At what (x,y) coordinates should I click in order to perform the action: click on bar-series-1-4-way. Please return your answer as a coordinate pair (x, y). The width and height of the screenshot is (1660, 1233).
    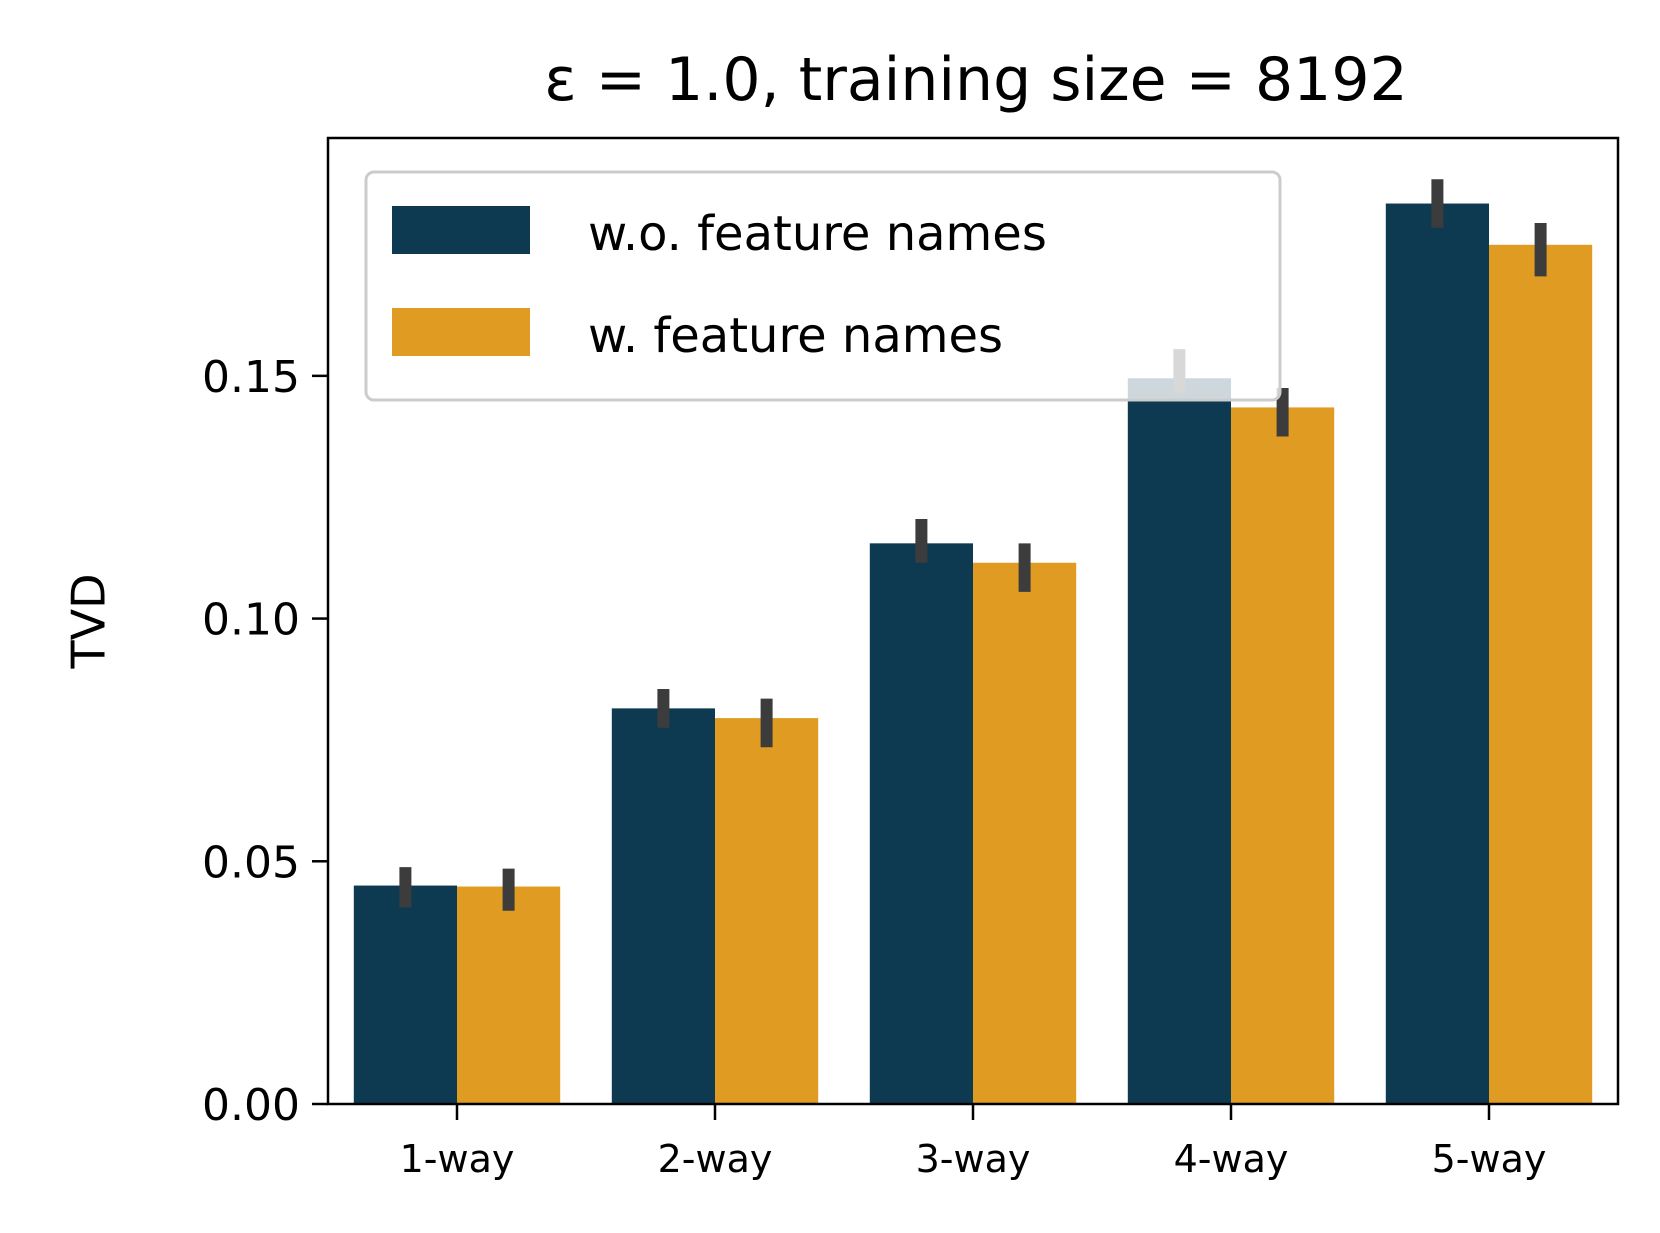
    Looking at the image, I should click on (1283, 755).